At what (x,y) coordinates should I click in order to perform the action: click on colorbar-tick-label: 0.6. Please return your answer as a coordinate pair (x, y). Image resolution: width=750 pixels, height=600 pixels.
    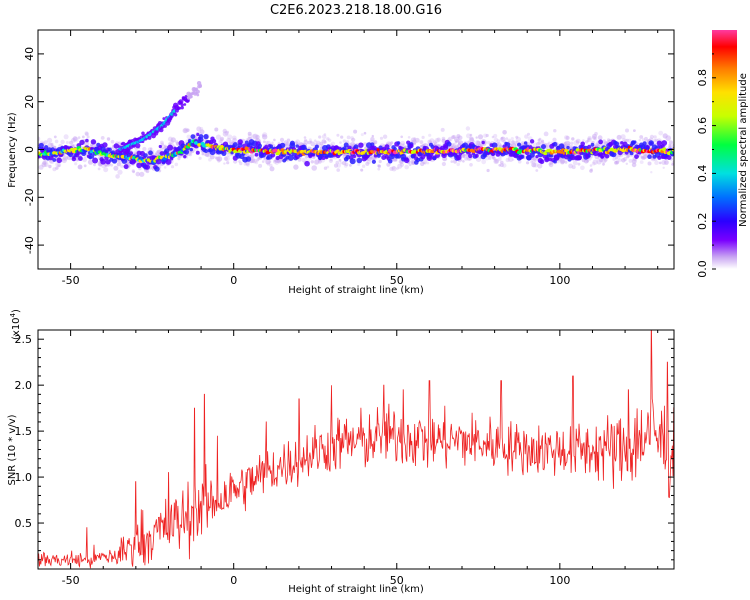
    Looking at the image, I should click on (702, 126).